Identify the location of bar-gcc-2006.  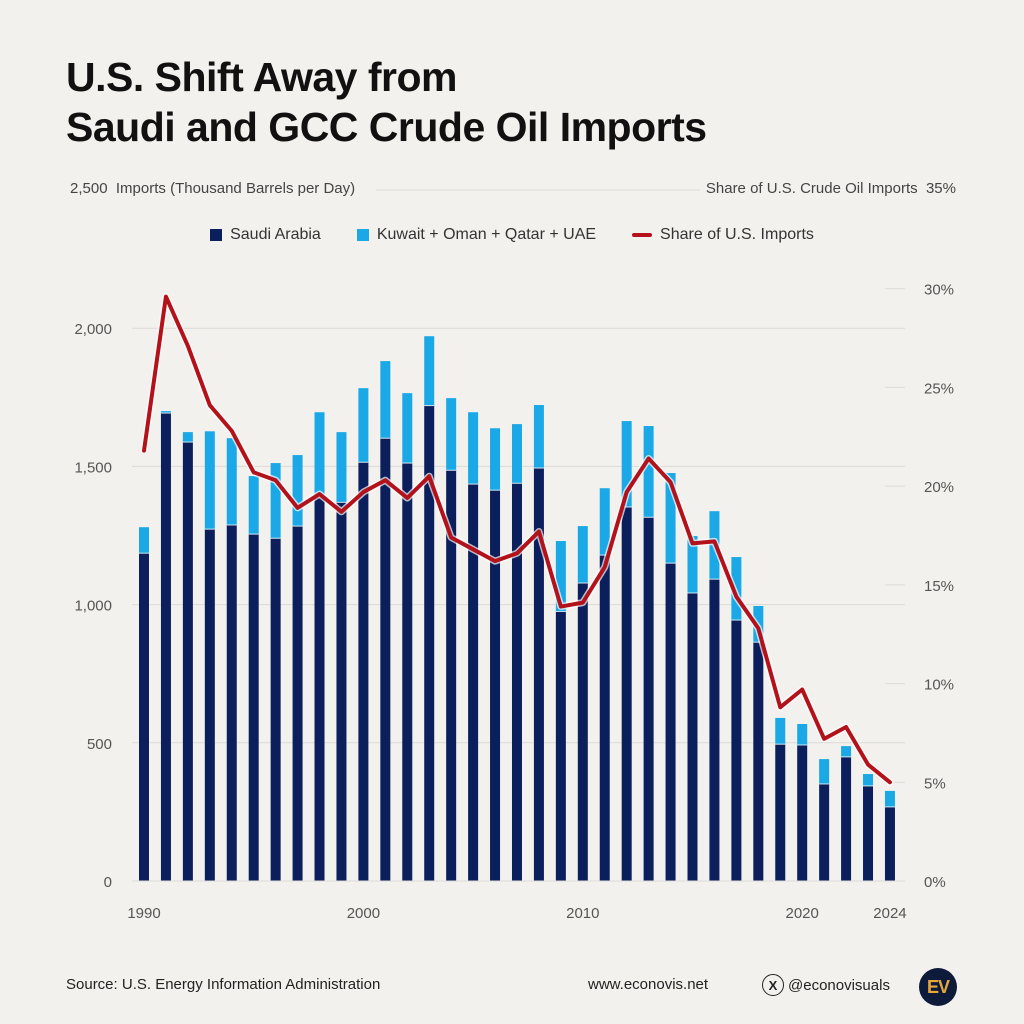
(495, 459).